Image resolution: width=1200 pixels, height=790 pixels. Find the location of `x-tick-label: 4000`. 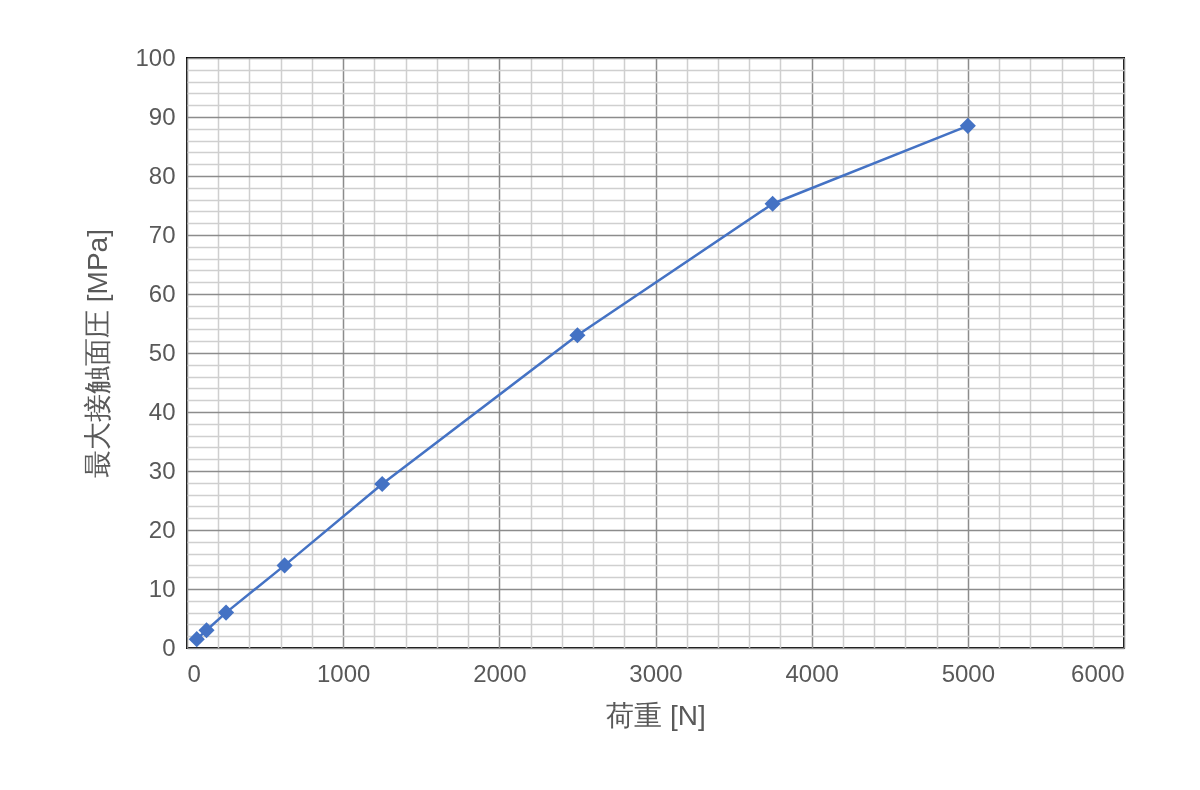

x-tick-label: 4000 is located at coordinates (812, 673).